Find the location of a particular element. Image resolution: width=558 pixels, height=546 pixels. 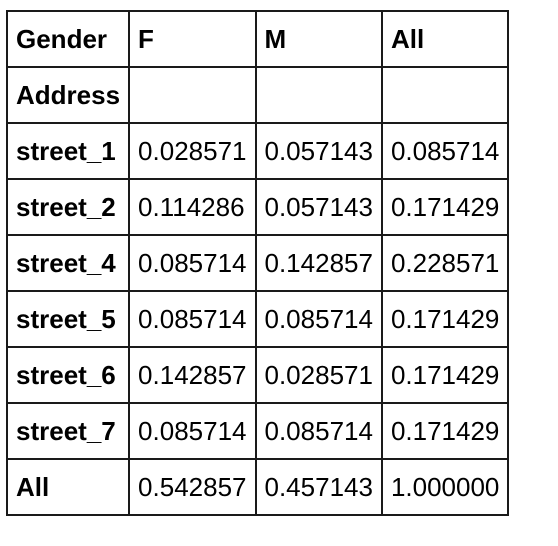

table-row: street_5 0.085714 0.085714 0.171429 is located at coordinates (257, 319).